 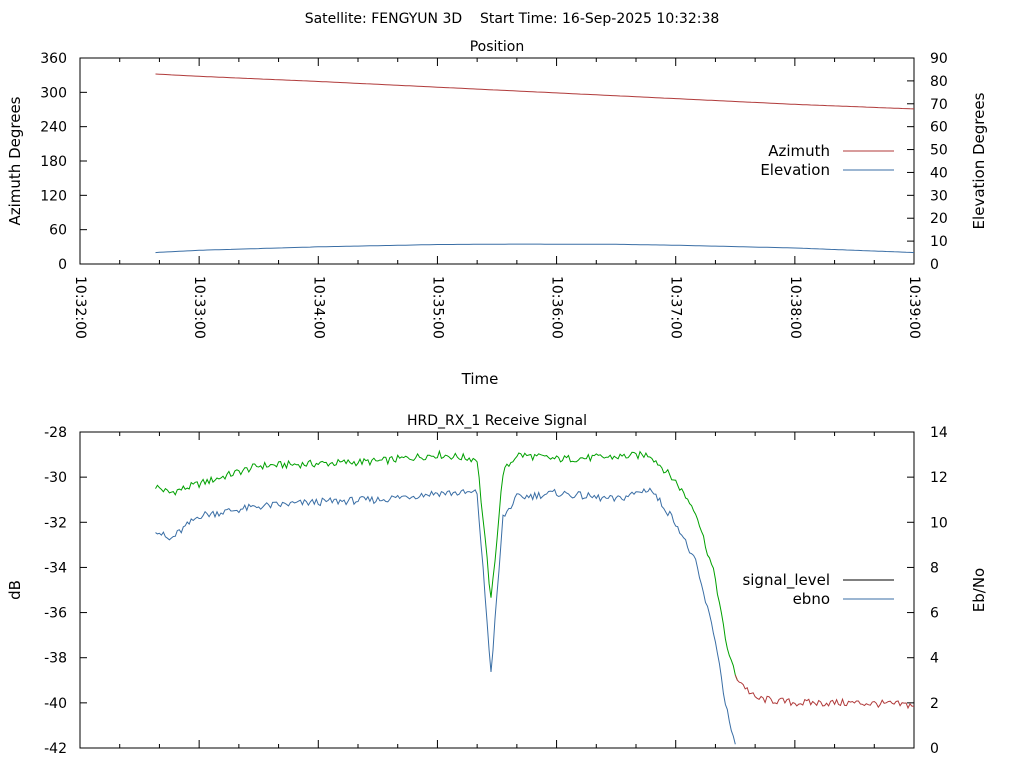 What do you see at coordinates (934, 614) in the screenshot?
I see `y2-tick-label: 6` at bounding box center [934, 614].